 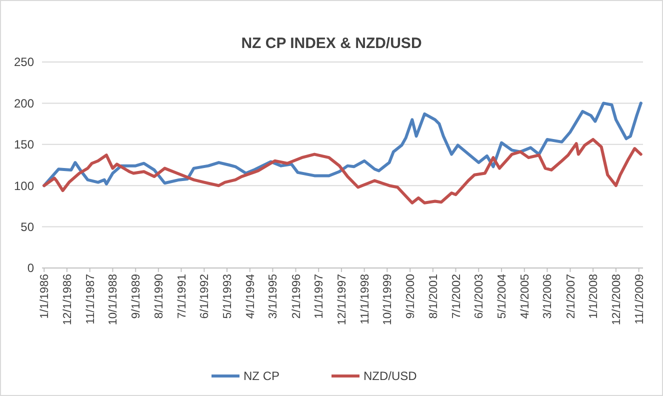 What do you see at coordinates (480, 296) in the screenshot?
I see `x-tick-label: 6/1/2003` at bounding box center [480, 296].